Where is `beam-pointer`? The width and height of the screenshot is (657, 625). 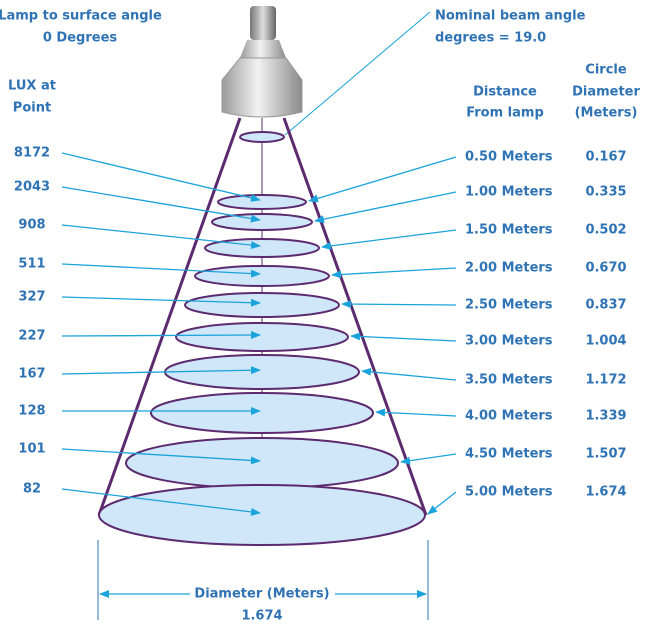 beam-pointer is located at coordinates (357, 73).